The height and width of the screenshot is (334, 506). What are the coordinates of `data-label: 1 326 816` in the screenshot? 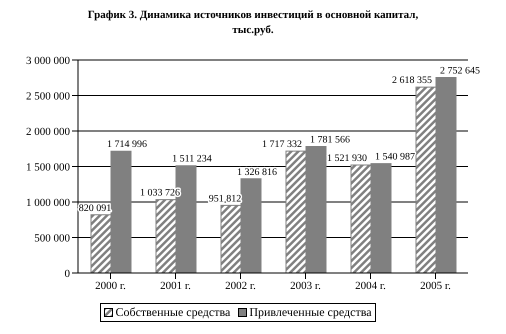 It's located at (257, 172).